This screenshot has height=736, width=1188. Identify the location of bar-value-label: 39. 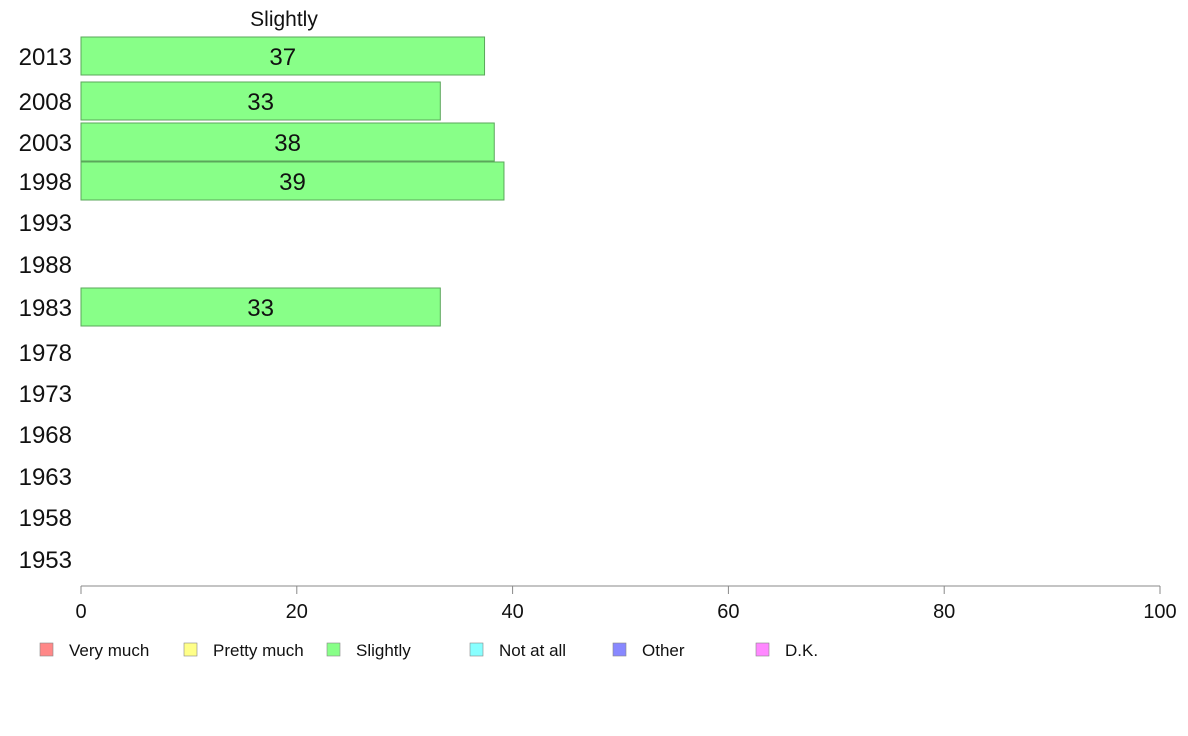
(292, 182).